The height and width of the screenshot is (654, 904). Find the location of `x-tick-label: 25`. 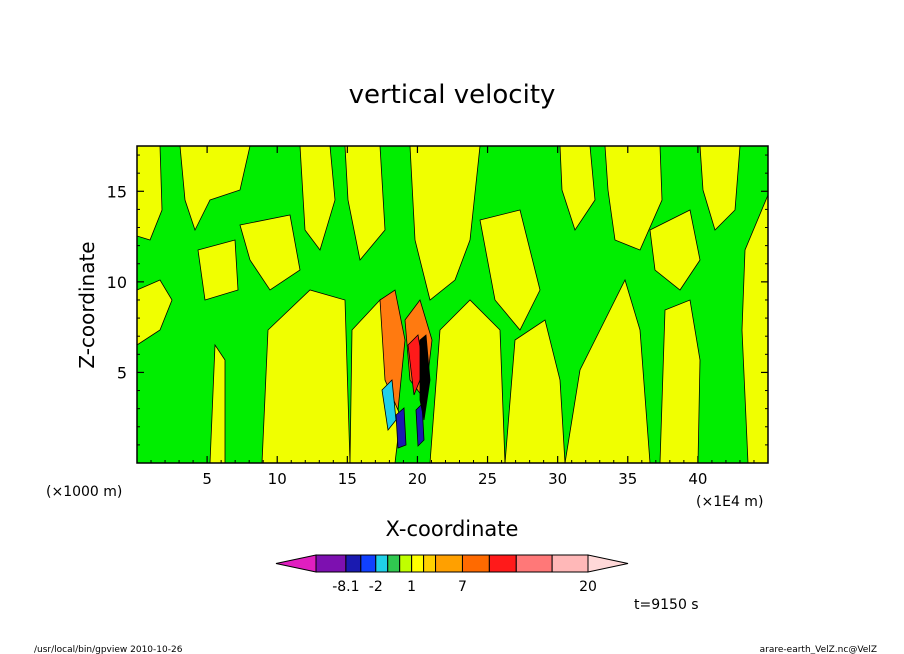

x-tick-label: 25 is located at coordinates (487, 479).